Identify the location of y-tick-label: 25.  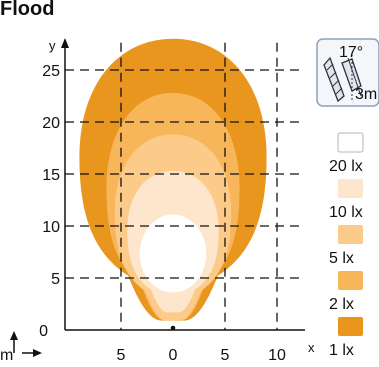
(51, 71).